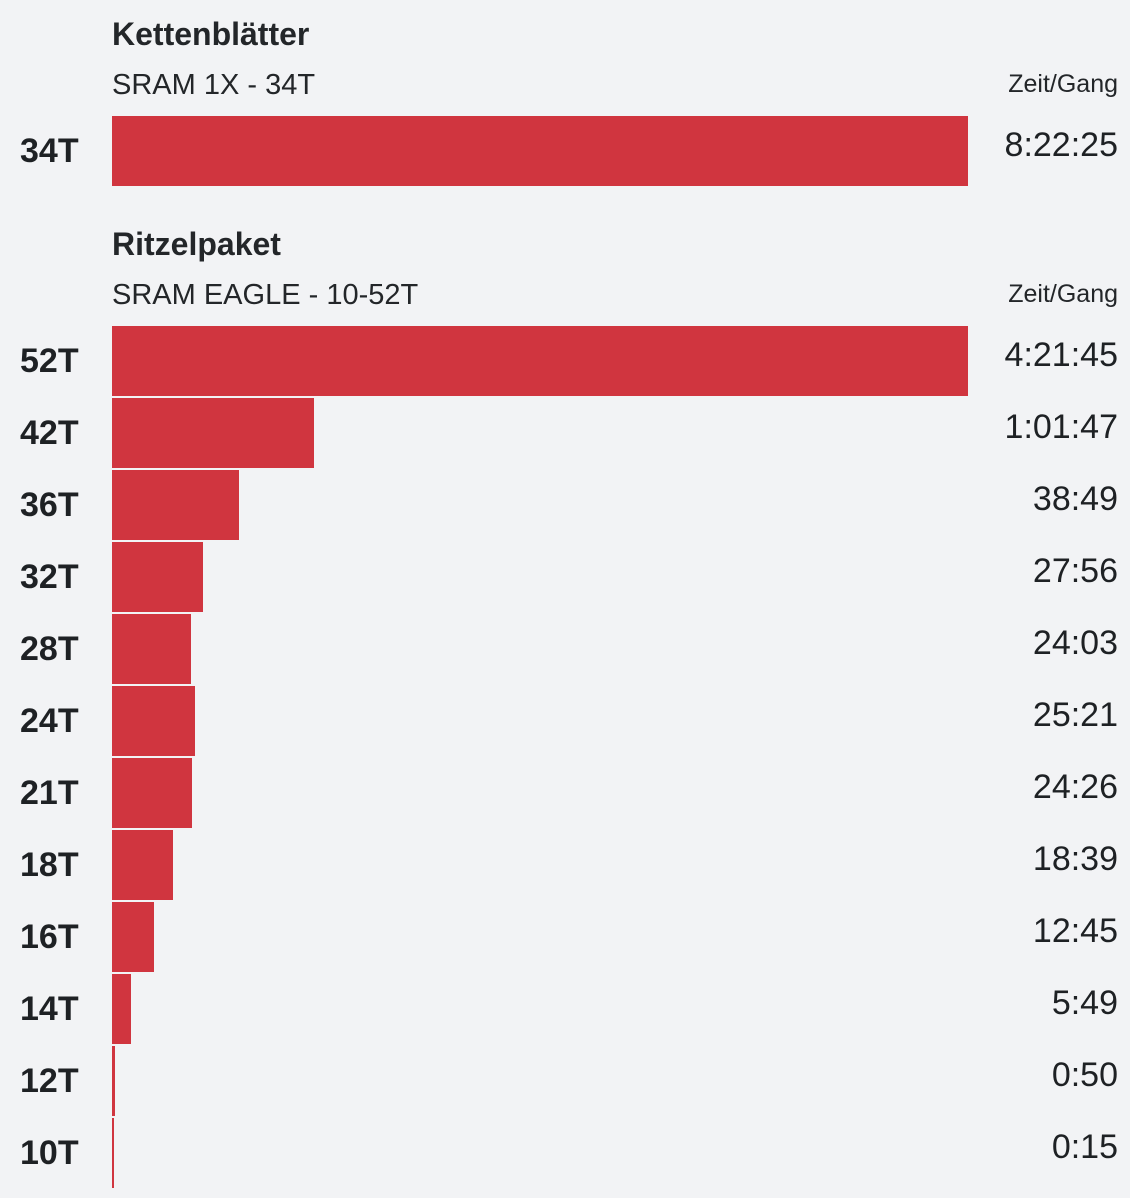 This screenshot has height=1198, width=1130. What do you see at coordinates (1075, 931) in the screenshot?
I see `bar-value-label: 12:45` at bounding box center [1075, 931].